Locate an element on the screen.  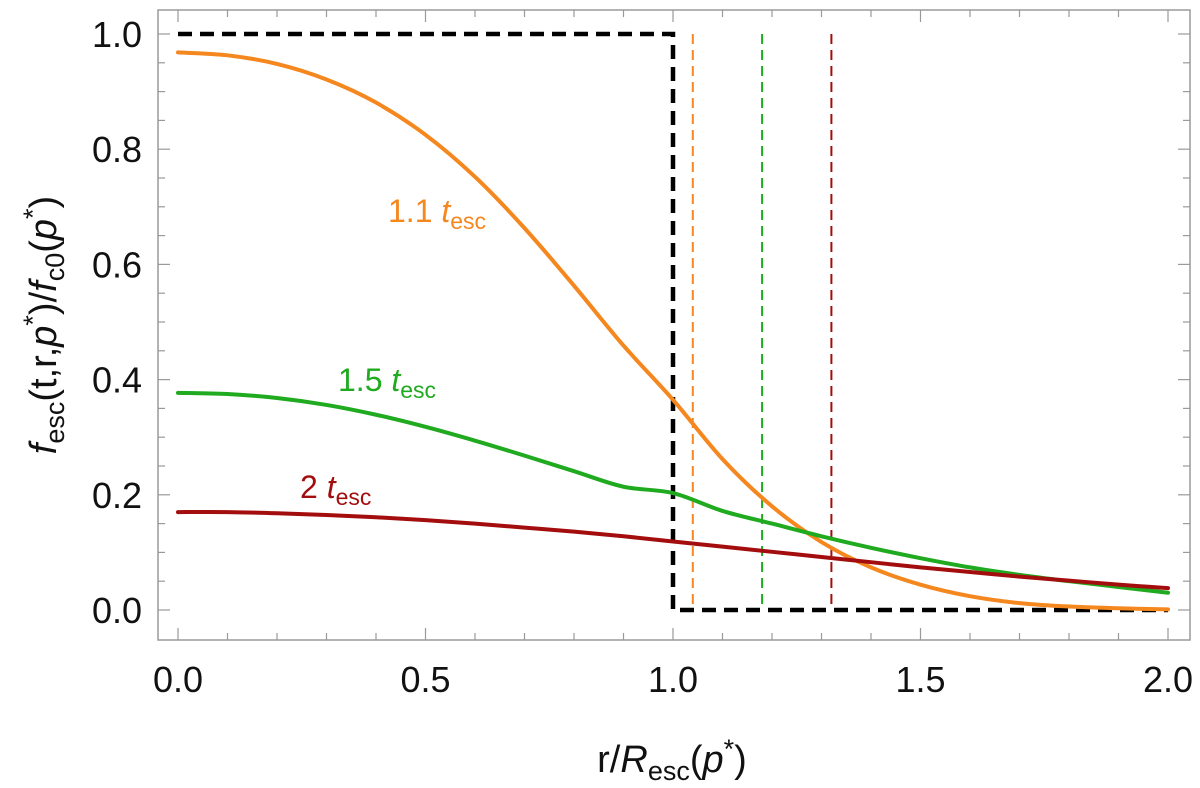
y-tick-label: 1.0 is located at coordinates (117, 34).